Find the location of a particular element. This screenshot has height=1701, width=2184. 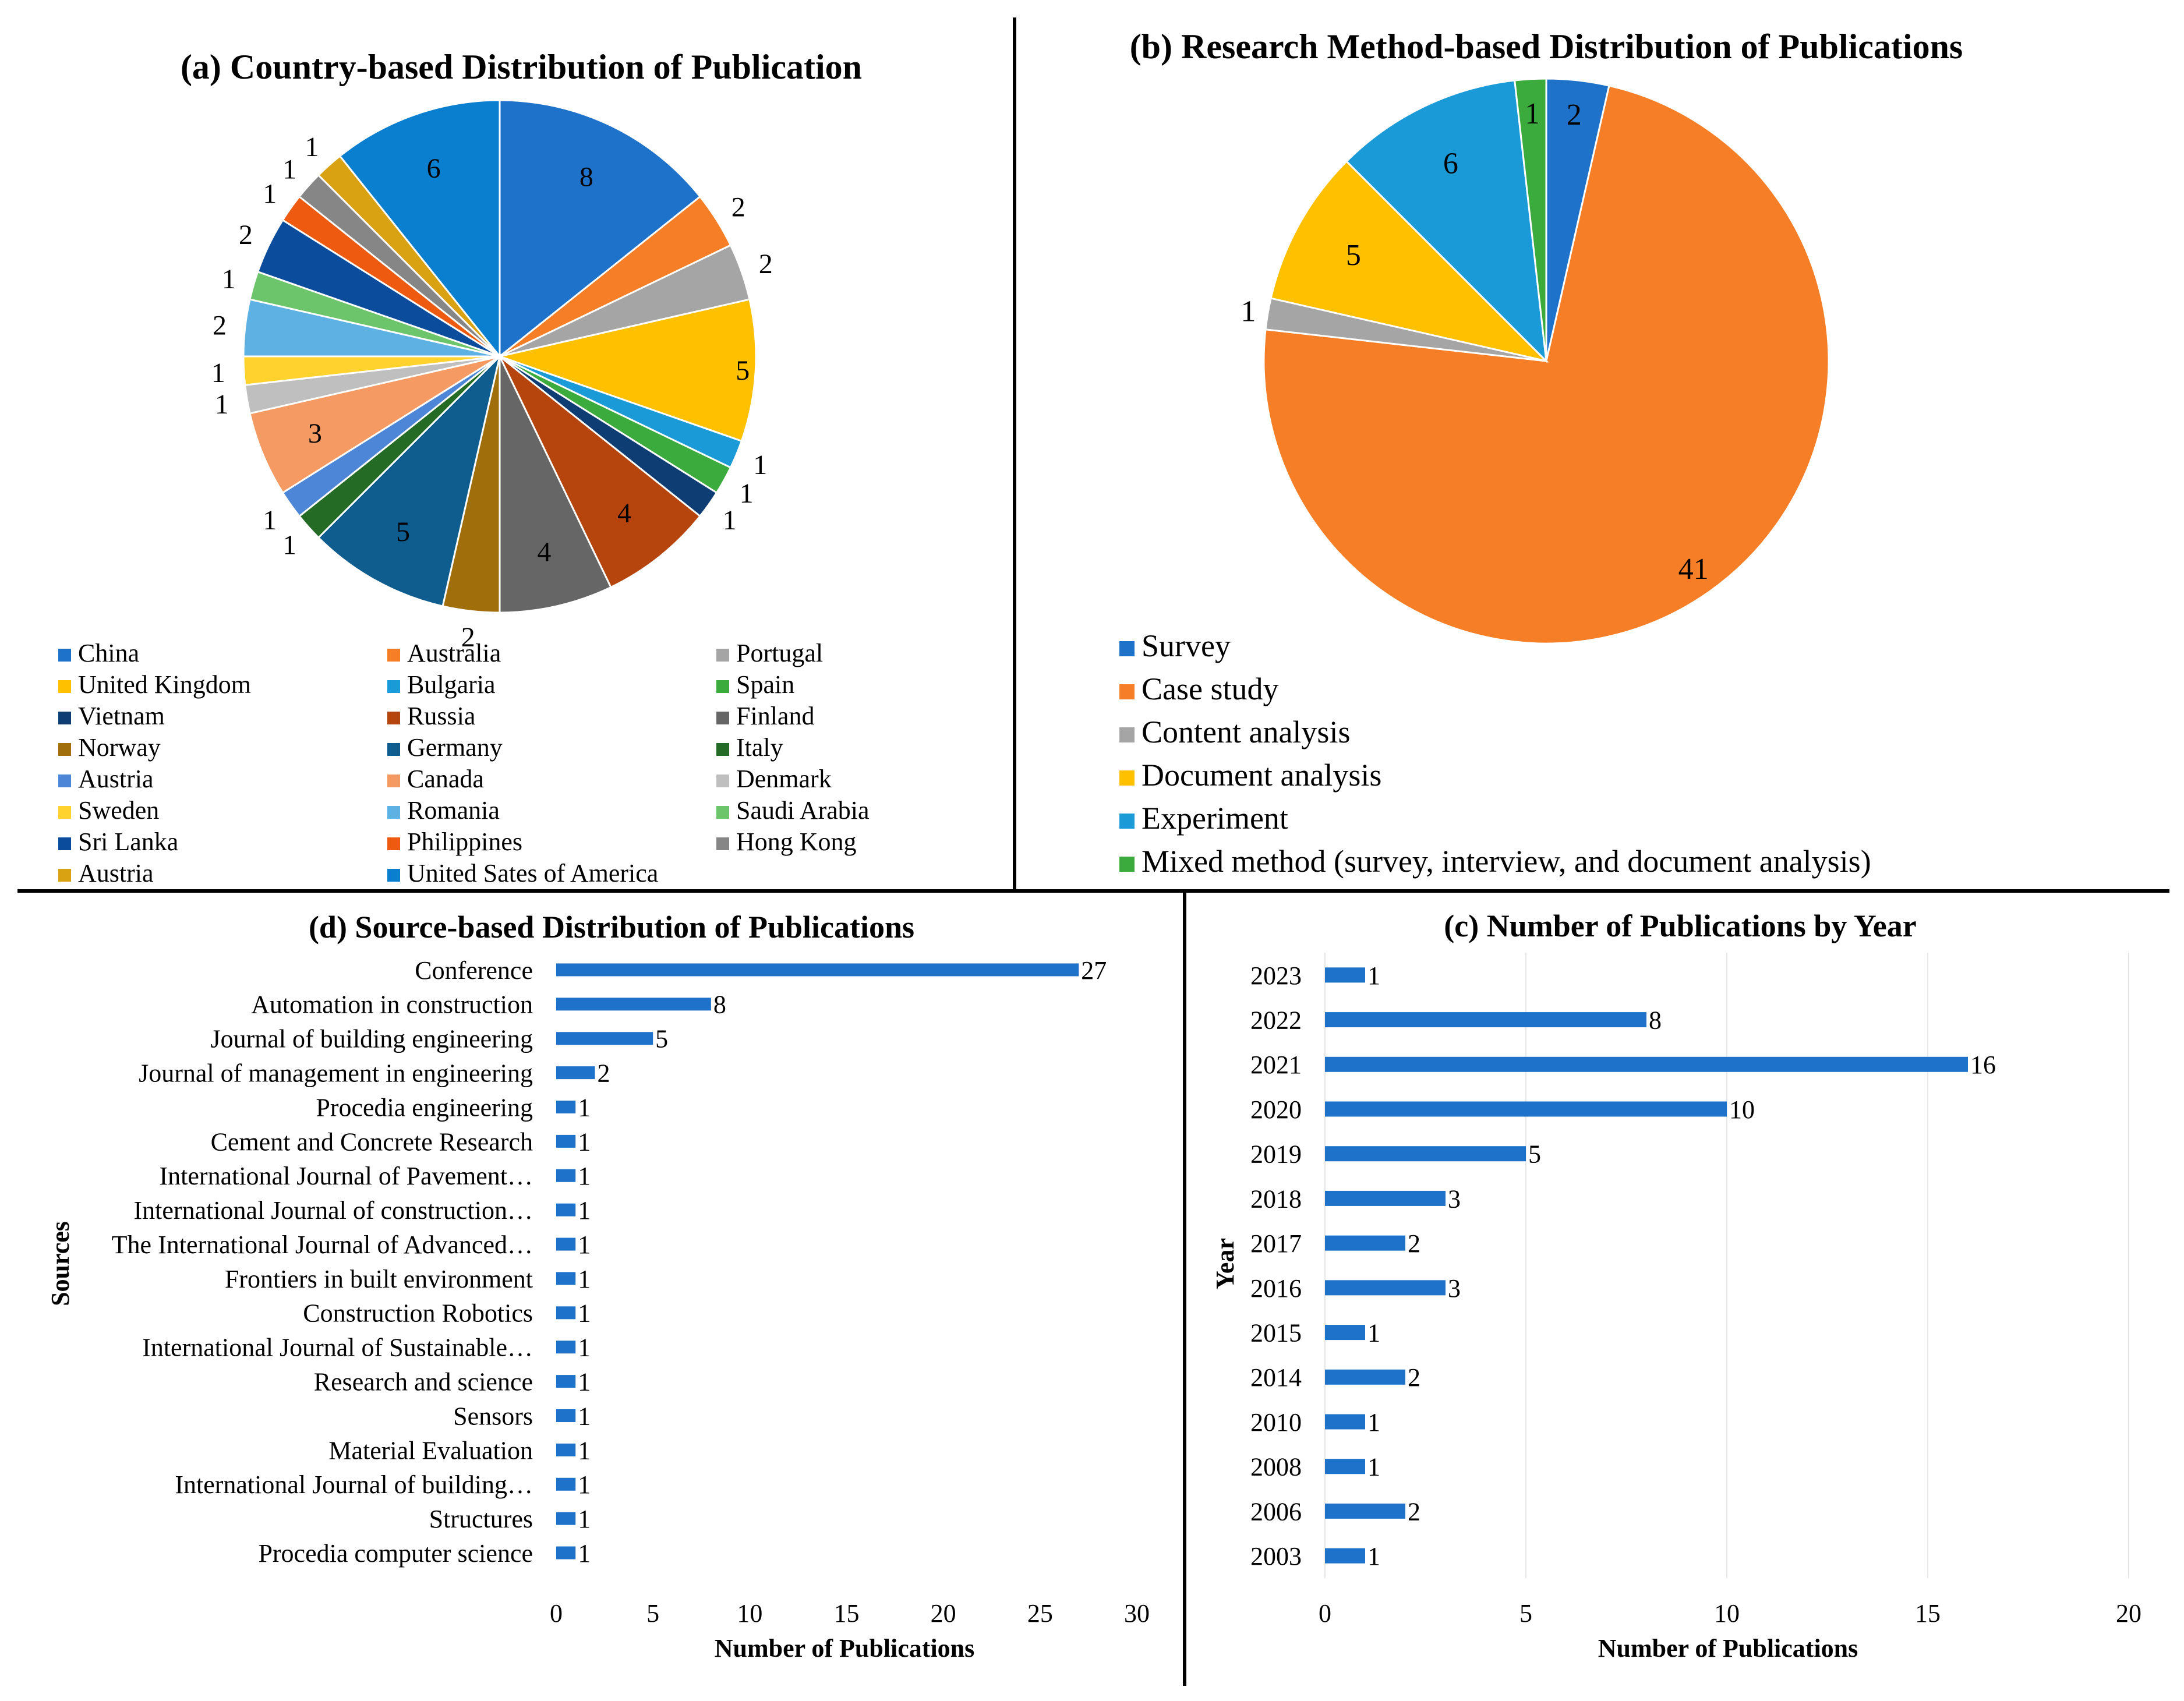

legend-item: Spain is located at coordinates (755, 684).